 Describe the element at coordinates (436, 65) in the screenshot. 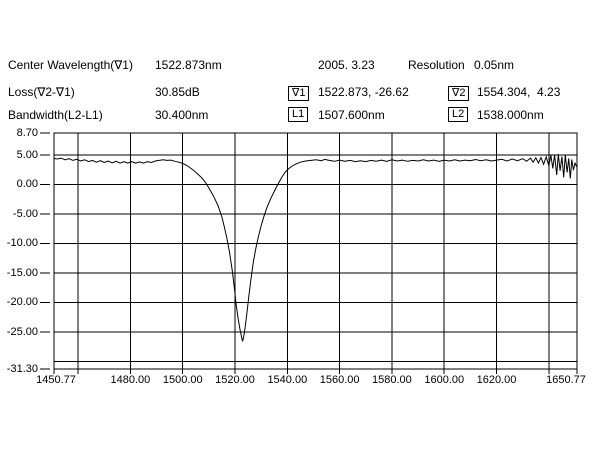

I see `resolution-label: Resolution` at that location.